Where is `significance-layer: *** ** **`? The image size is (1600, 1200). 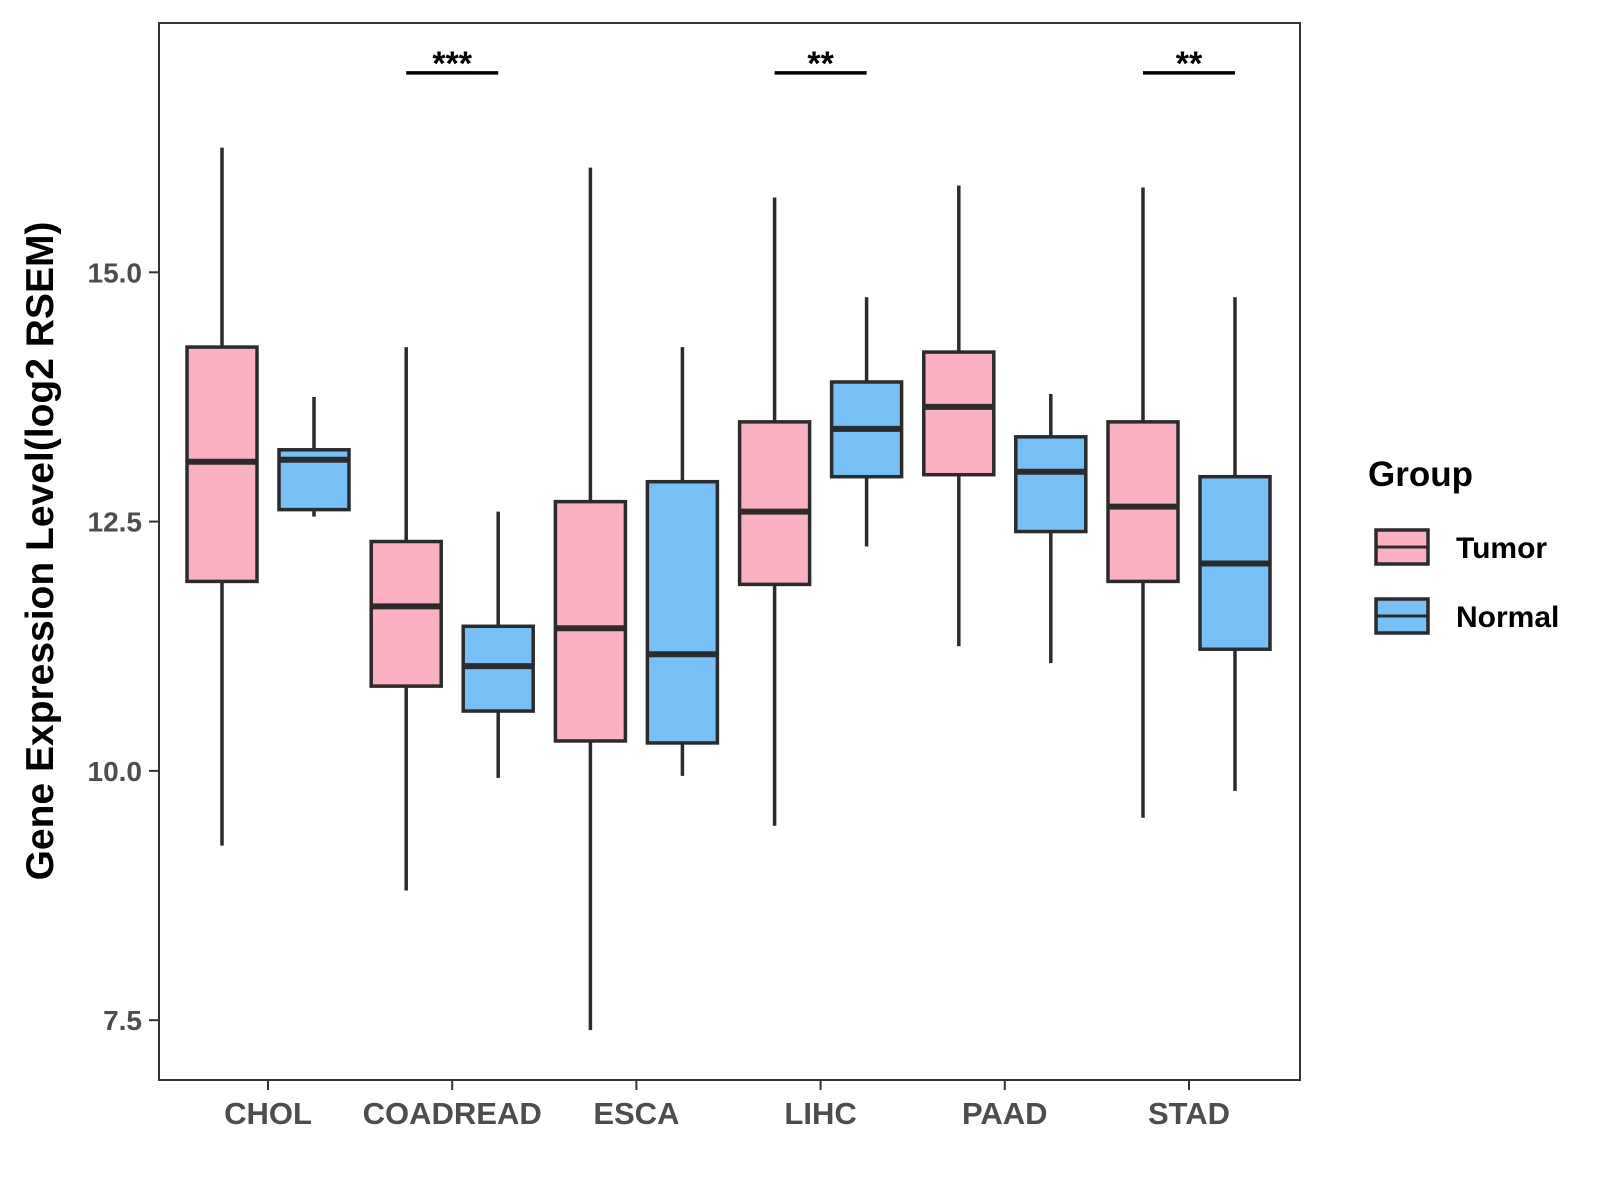
significance-layer: *** ** ** is located at coordinates (820, 64).